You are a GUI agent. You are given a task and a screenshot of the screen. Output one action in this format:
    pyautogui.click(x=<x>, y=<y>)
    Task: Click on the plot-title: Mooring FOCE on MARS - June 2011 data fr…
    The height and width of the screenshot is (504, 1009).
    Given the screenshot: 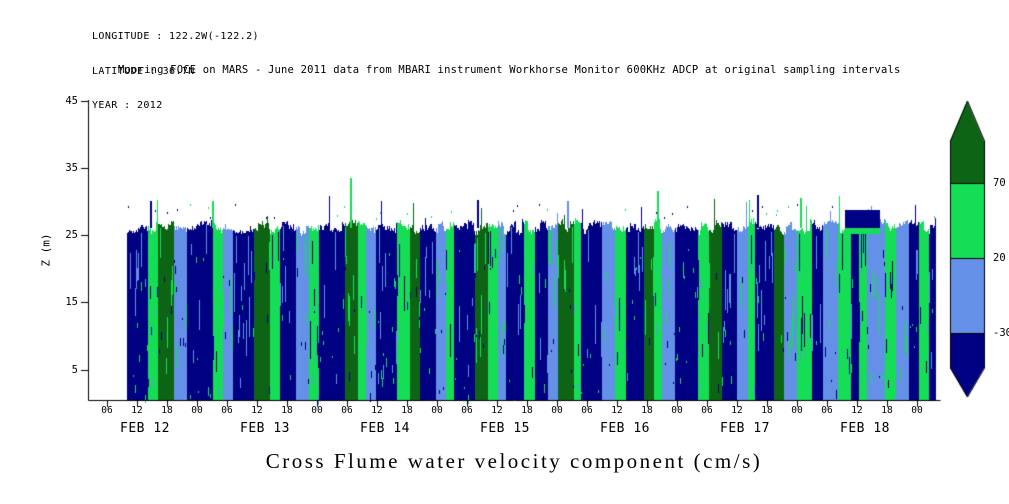 What is the action you would take?
    pyautogui.click(x=509, y=70)
    